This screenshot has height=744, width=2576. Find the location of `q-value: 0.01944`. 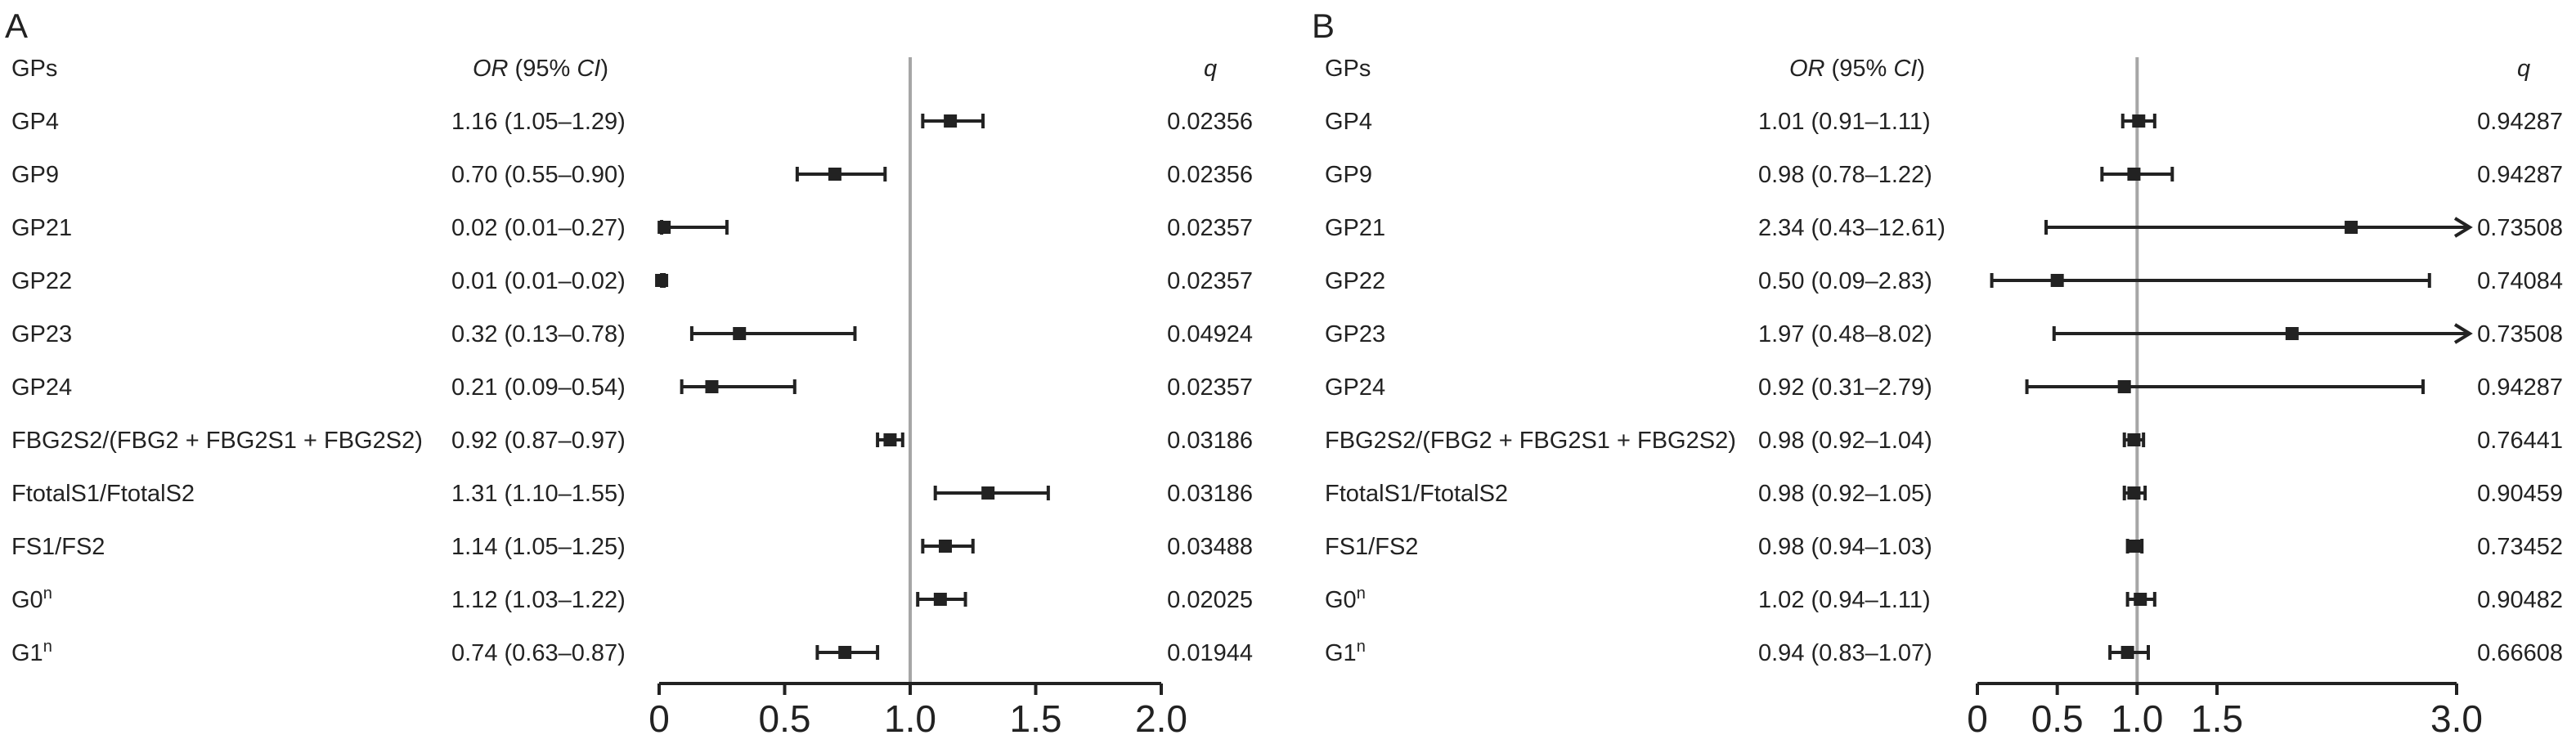

q-value: 0.01944 is located at coordinates (1210, 653).